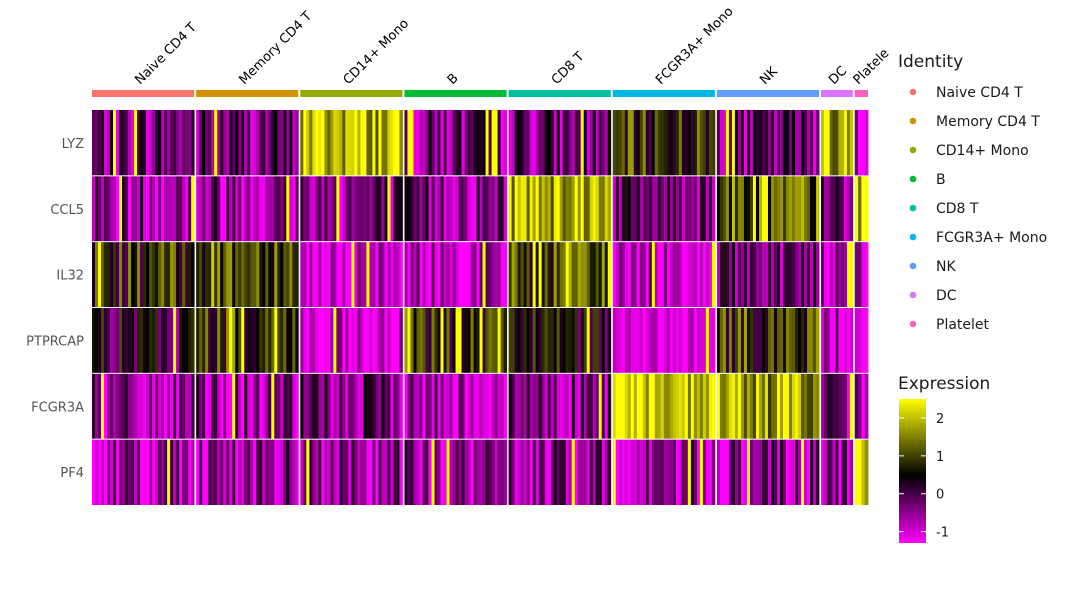  Describe the element at coordinates (57, 407) in the screenshot. I see `gene-label-fcgr3a: FCGR3A` at that location.